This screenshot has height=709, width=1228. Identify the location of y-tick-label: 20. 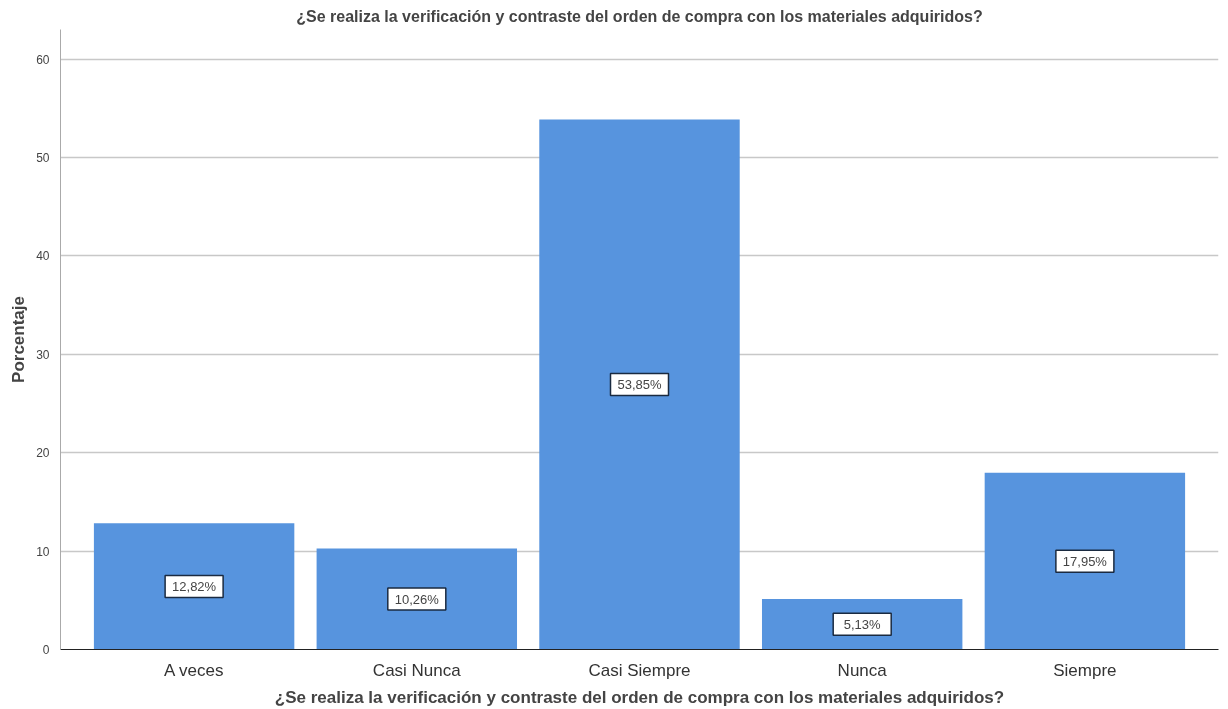
(43, 453).